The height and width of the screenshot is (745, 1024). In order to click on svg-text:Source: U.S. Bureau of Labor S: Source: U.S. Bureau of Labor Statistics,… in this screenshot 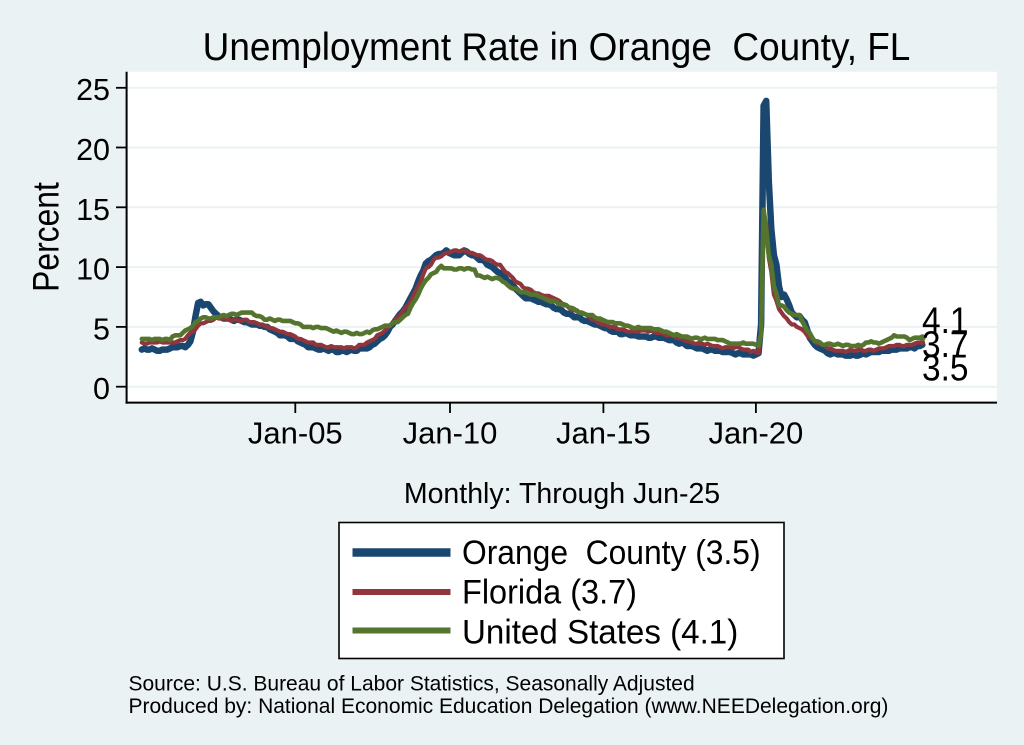, I will do `click(412, 684)`.